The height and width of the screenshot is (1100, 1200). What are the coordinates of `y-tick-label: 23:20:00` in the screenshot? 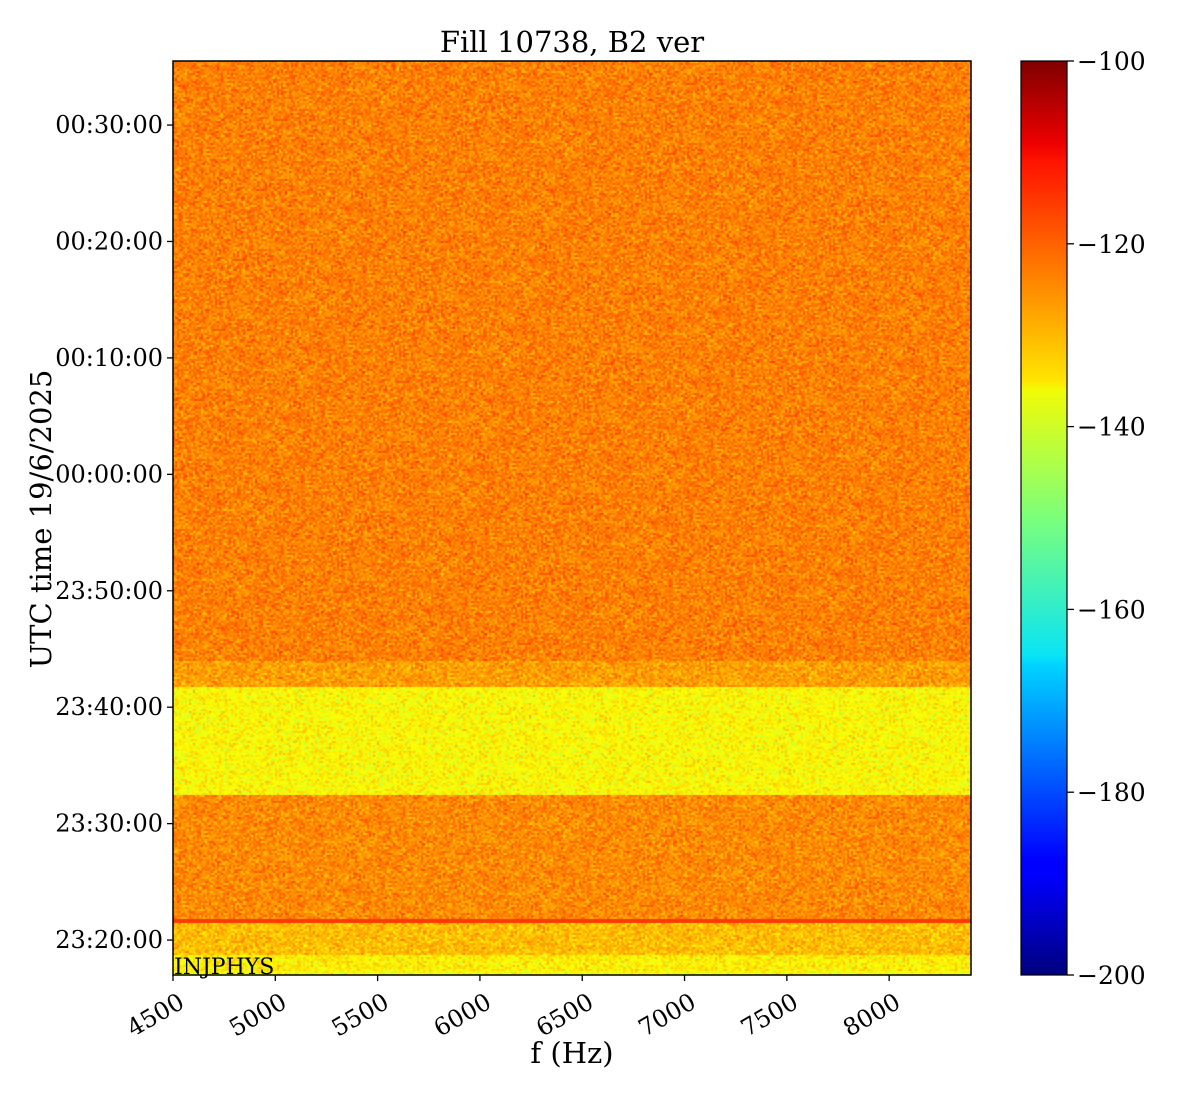 It's located at (109, 940).